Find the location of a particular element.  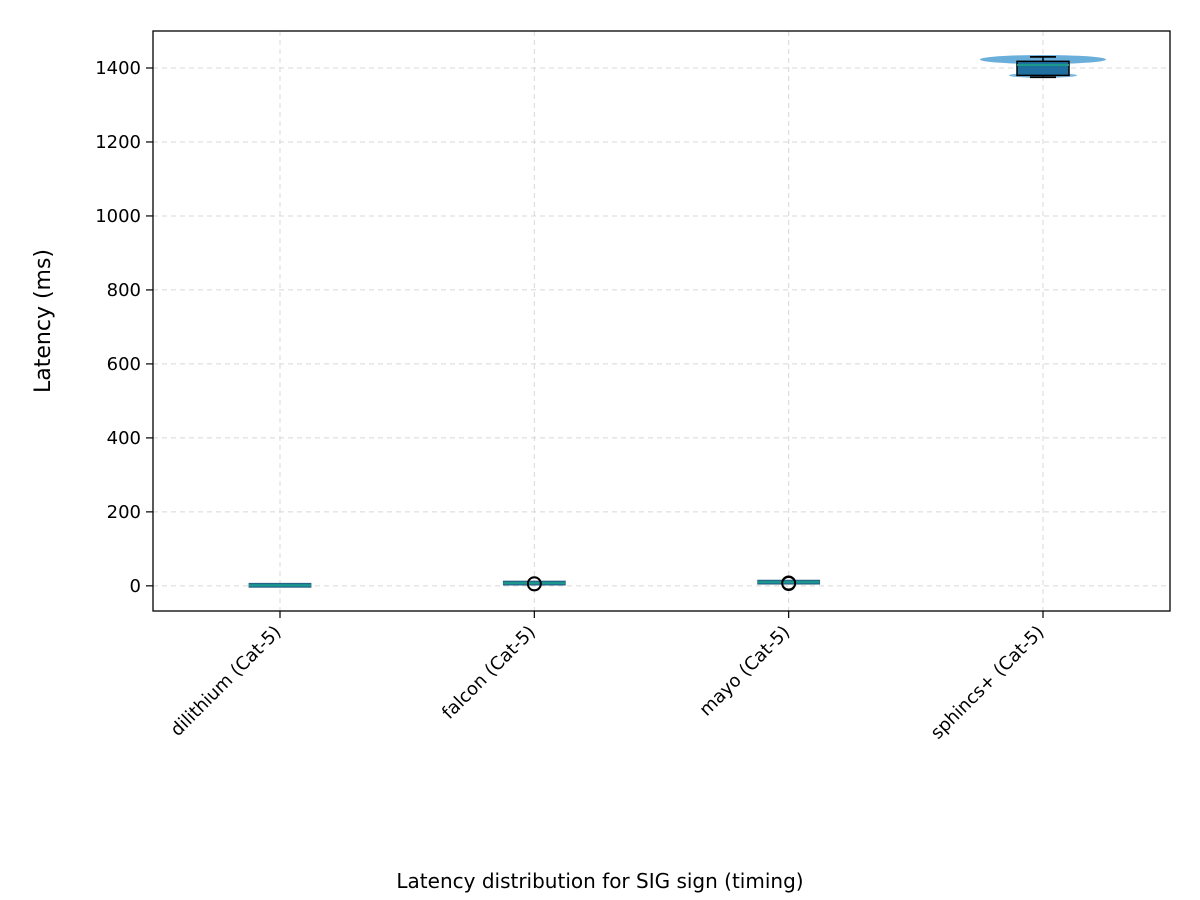

x-tick-label: sphincs+ (Cat-5) is located at coordinates (988, 683).